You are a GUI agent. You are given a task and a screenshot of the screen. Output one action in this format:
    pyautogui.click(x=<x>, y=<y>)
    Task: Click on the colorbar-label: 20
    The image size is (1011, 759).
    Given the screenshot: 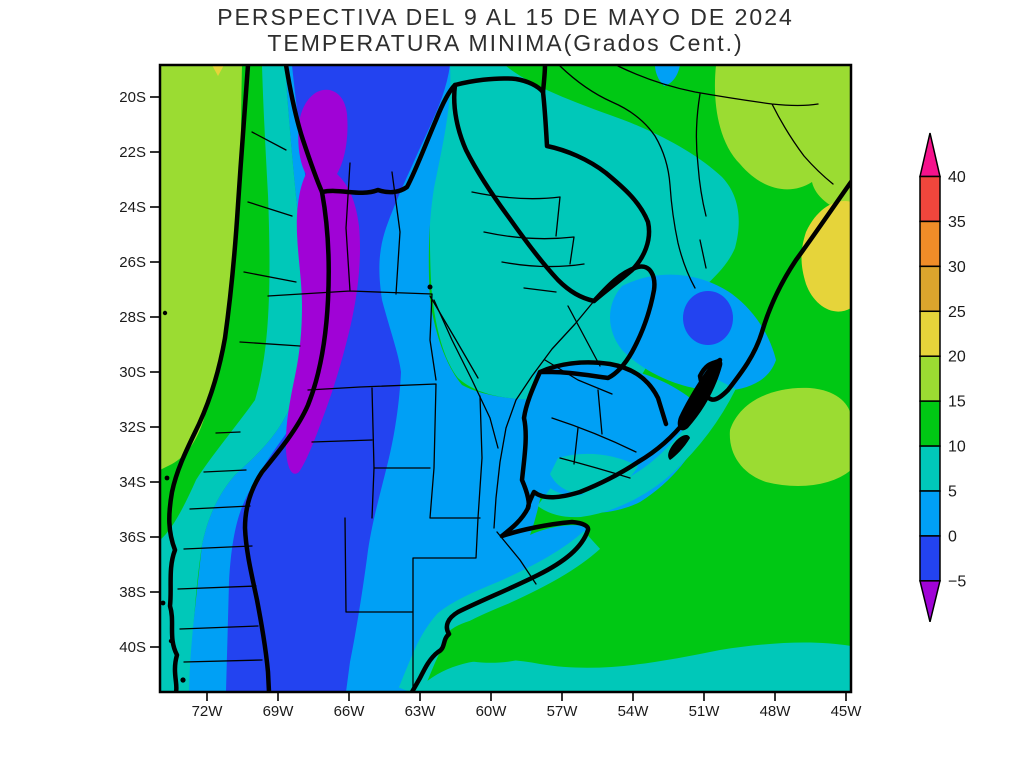 What is the action you would take?
    pyautogui.click(x=957, y=357)
    